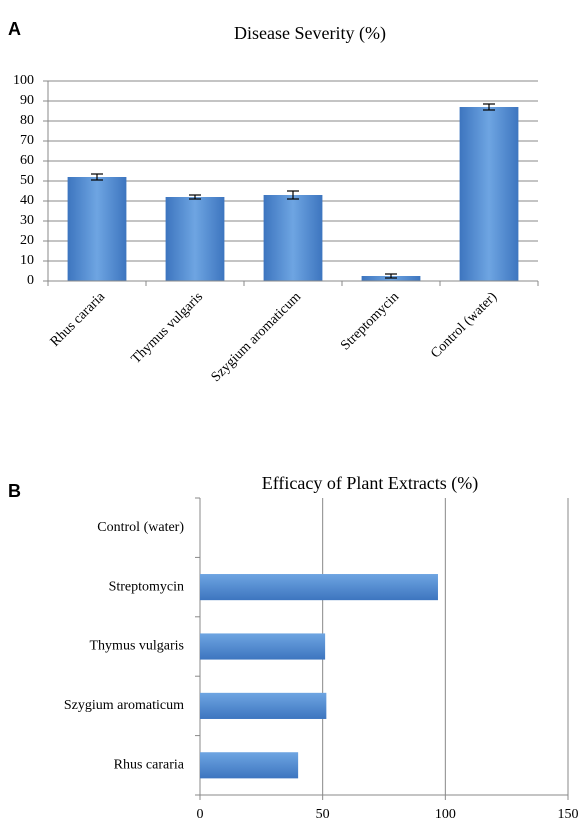 This screenshot has height=838, width=586. I want to click on y-tick-label: Szygium aromaticum, so click(124, 705).